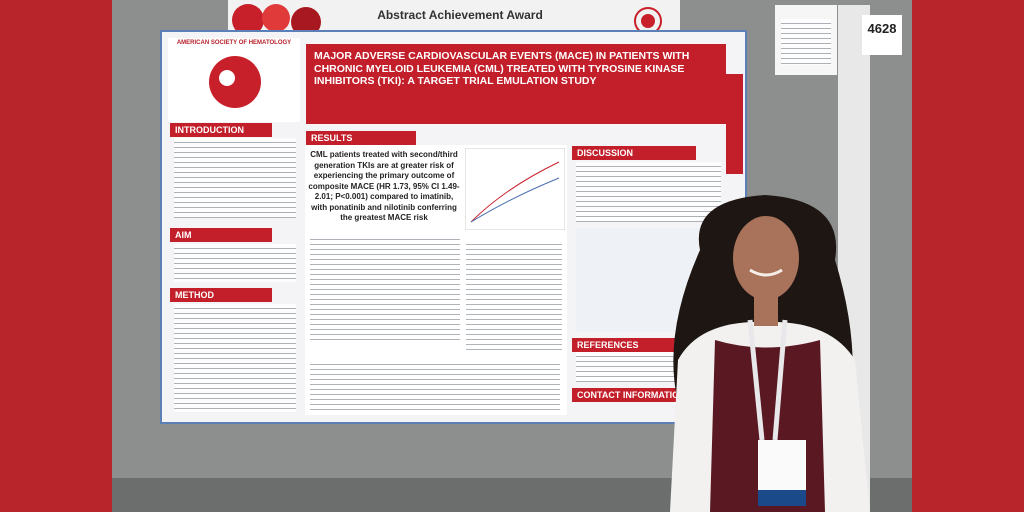 The image size is (1024, 512). I want to click on logo, so click(235, 82).